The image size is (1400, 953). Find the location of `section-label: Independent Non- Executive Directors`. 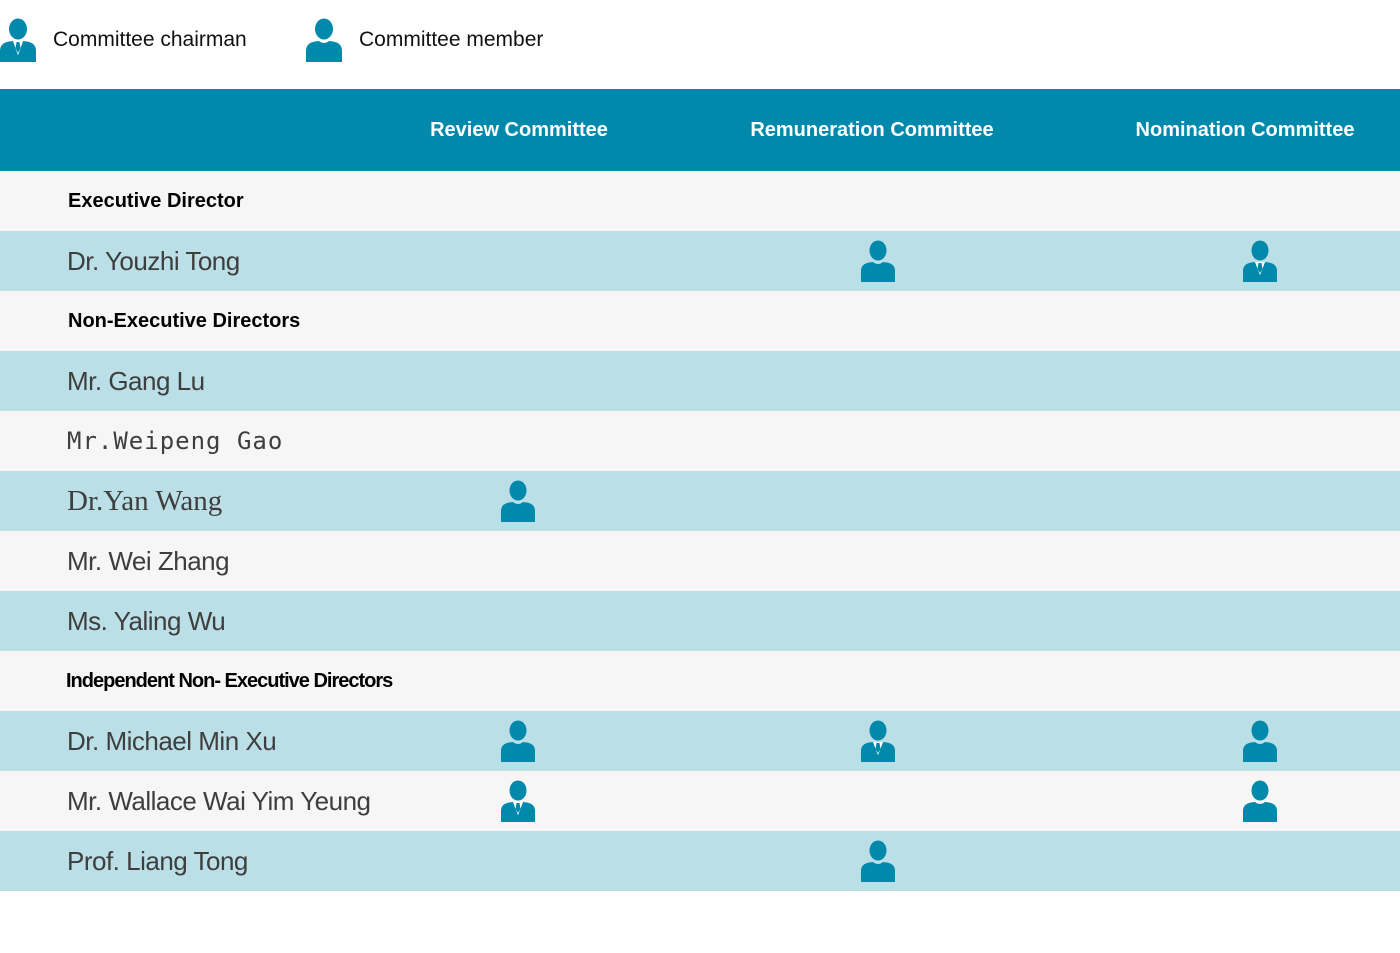

section-label: Independent Non- Executive Directors is located at coordinates (229, 681).